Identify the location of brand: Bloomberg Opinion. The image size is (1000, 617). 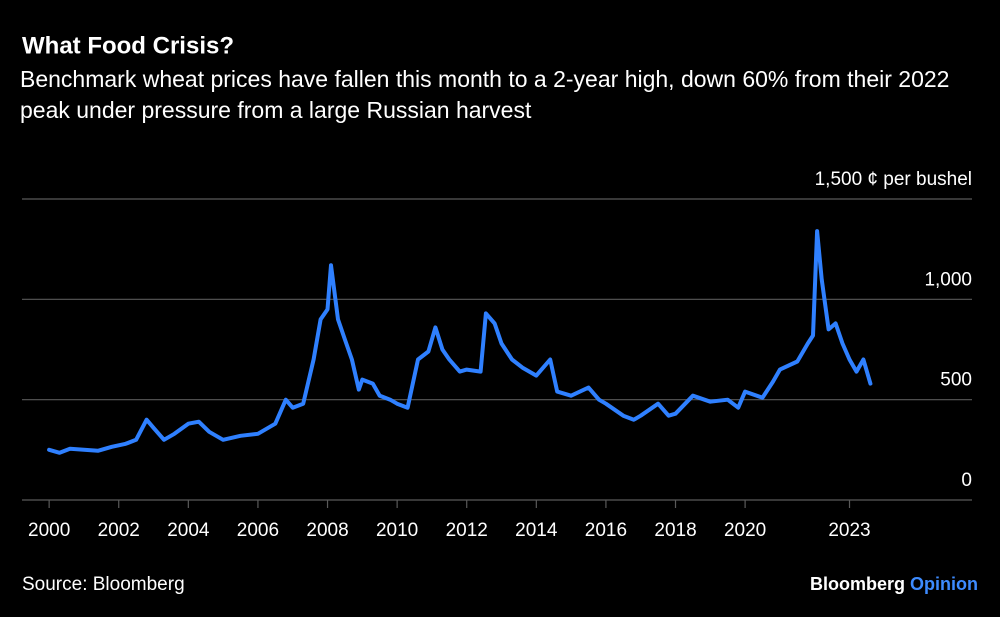
(894, 584).